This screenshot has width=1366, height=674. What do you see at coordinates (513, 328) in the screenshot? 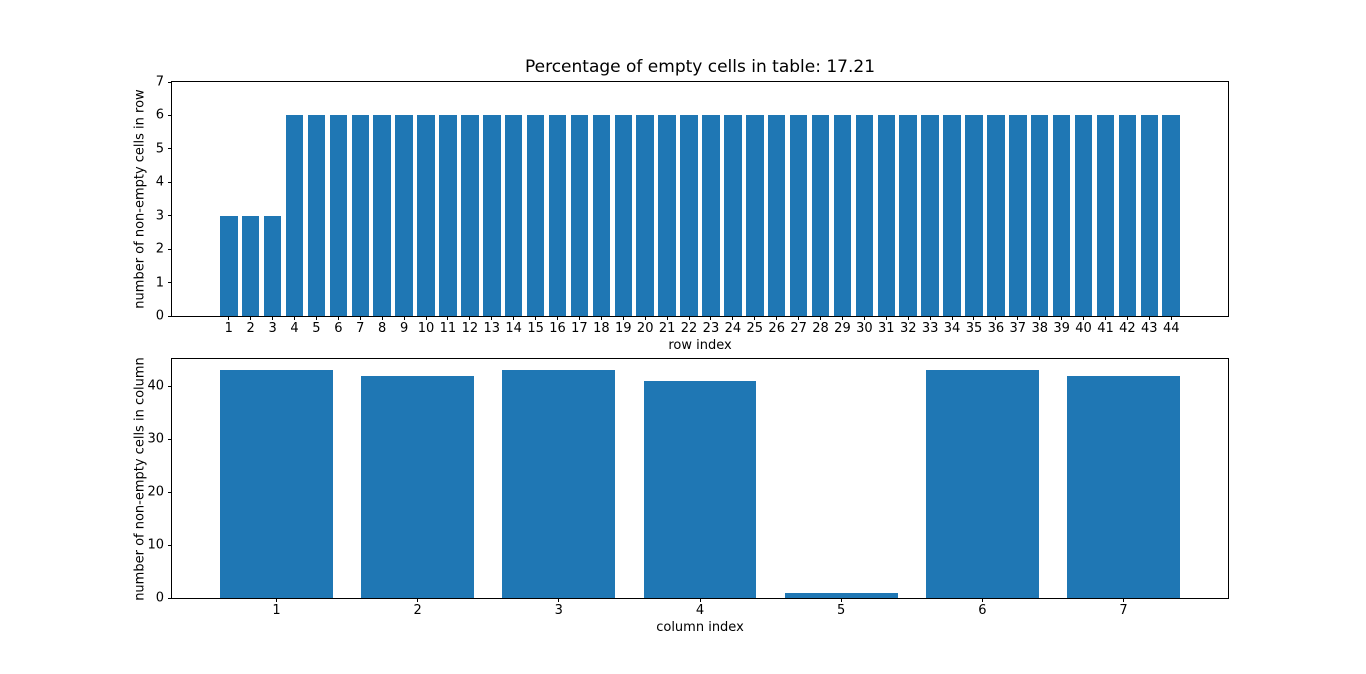
I see `x-tick-label: 14` at bounding box center [513, 328].